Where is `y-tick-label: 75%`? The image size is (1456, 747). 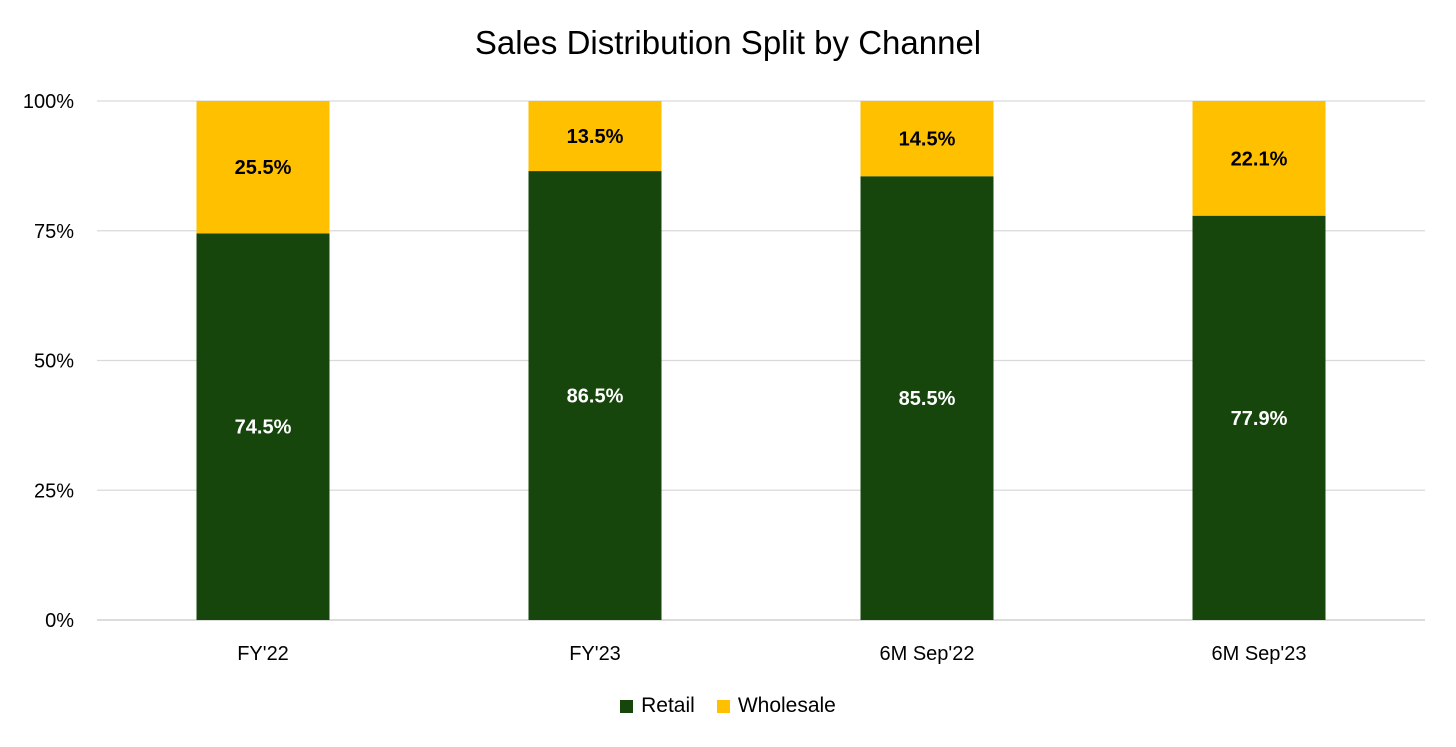
y-tick-label: 75% is located at coordinates (54, 232).